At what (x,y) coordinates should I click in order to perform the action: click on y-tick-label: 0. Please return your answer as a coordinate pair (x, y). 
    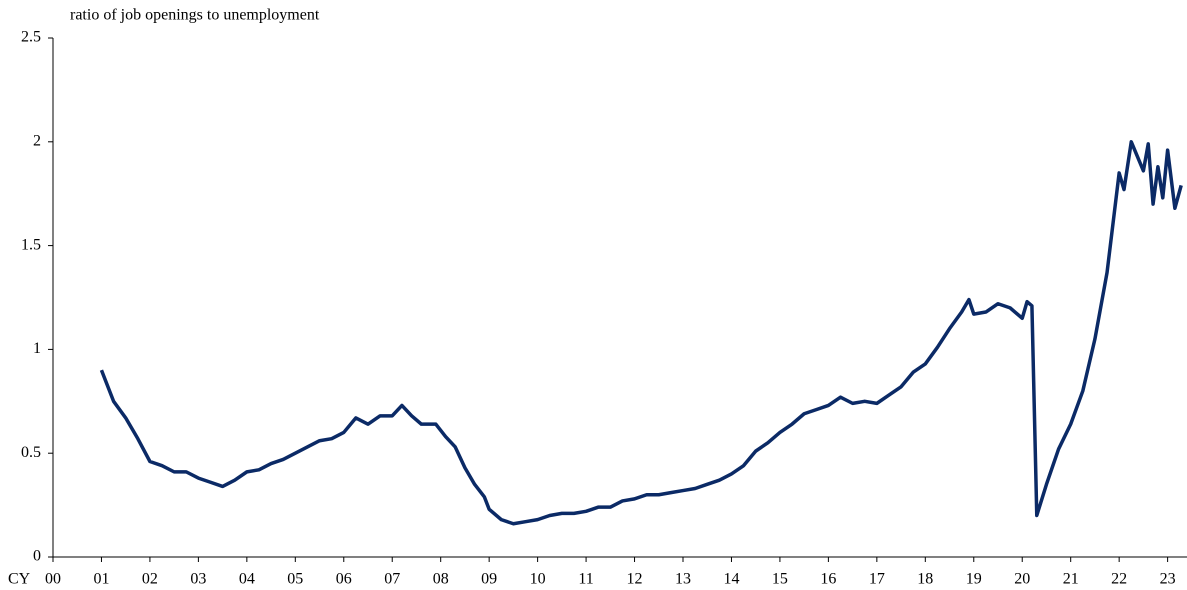
    Looking at the image, I should click on (37, 556).